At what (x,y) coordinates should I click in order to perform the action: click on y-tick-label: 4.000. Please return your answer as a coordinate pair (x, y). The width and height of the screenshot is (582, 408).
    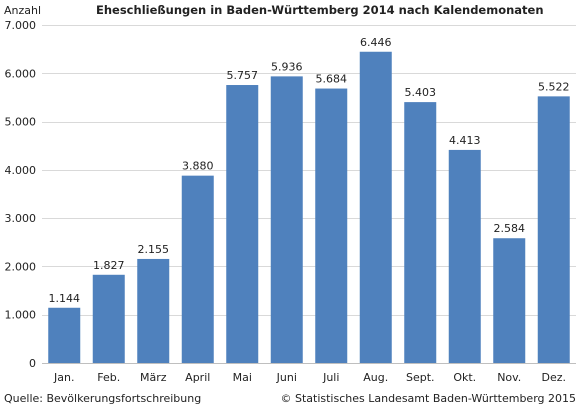
    Looking at the image, I should click on (21, 170).